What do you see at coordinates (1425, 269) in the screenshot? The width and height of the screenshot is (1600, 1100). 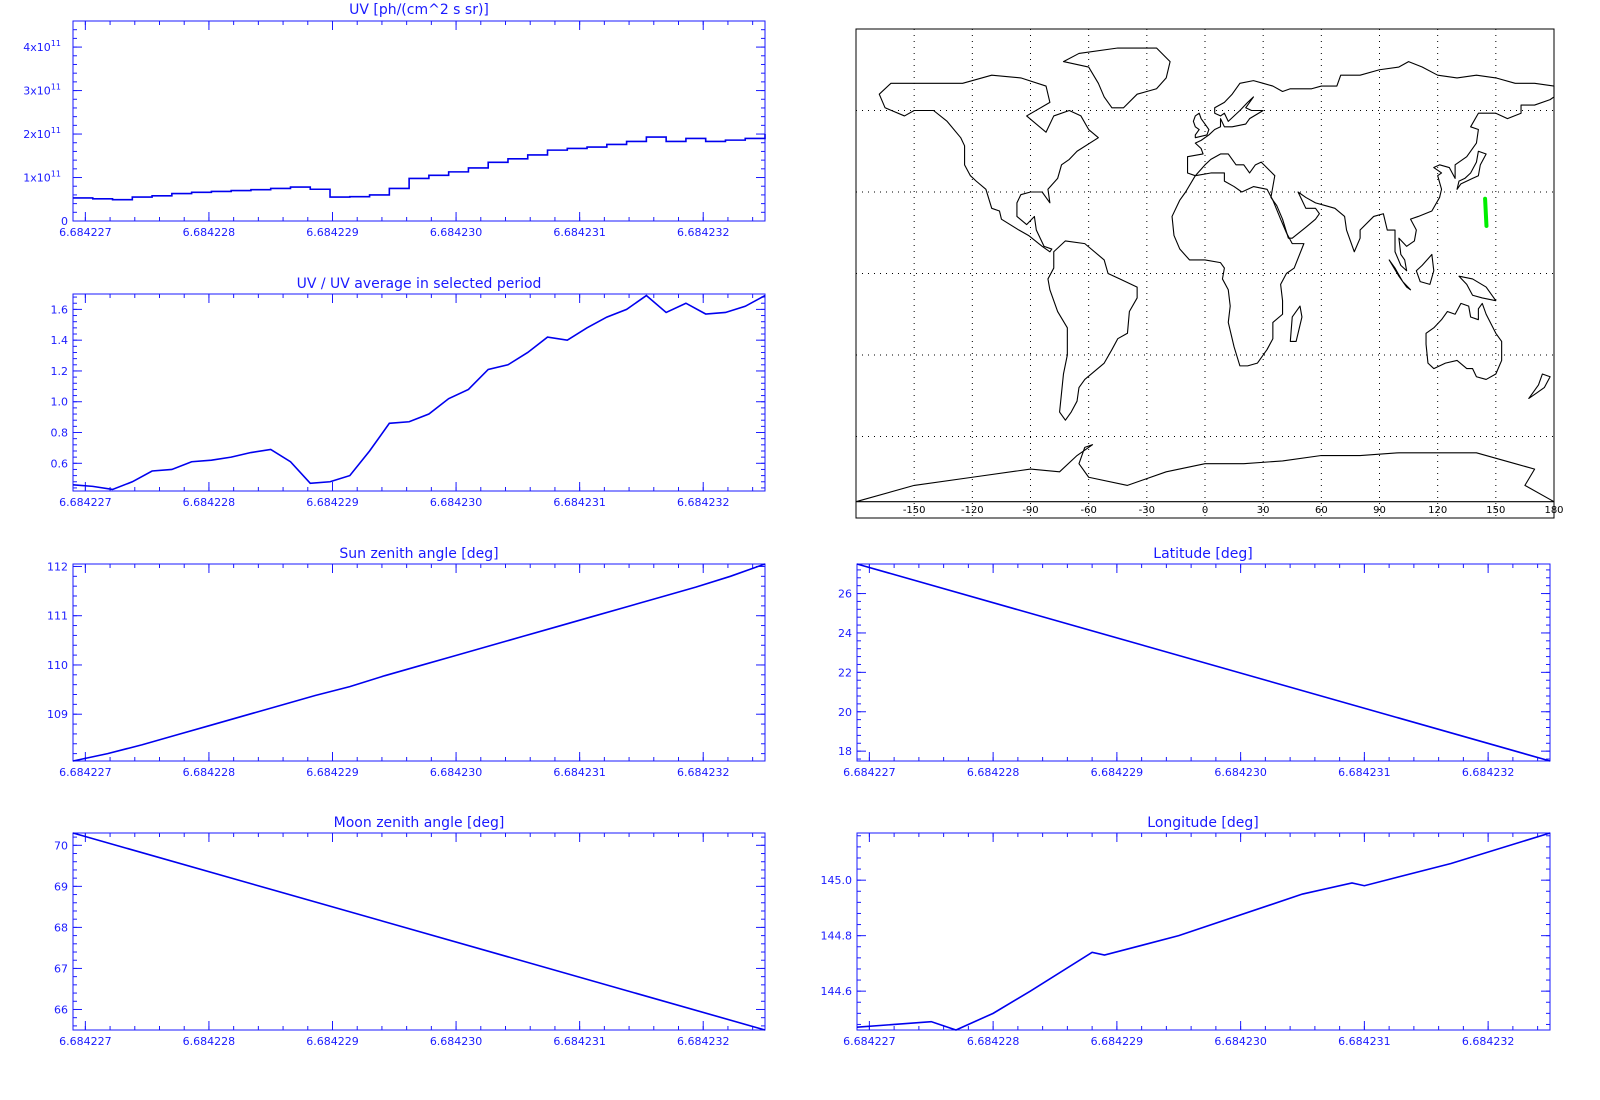 I see `coastline-borneo` at bounding box center [1425, 269].